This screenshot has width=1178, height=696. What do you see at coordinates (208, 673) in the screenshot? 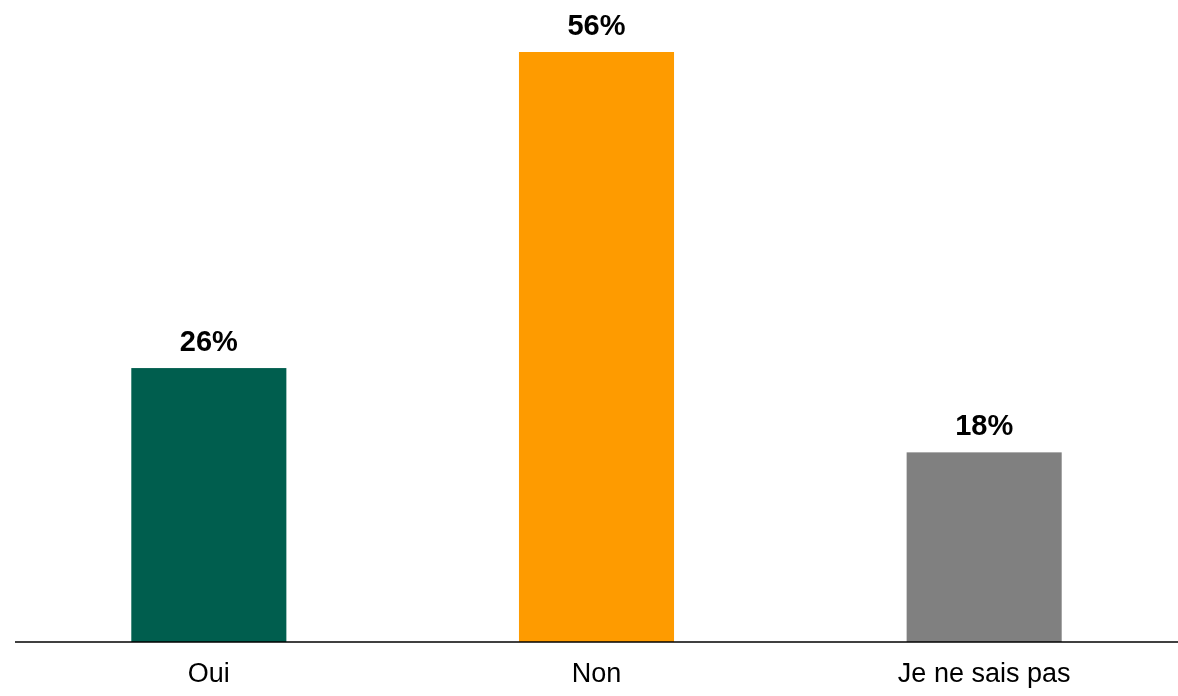
I see `x-tick-label: Oui` at bounding box center [208, 673].